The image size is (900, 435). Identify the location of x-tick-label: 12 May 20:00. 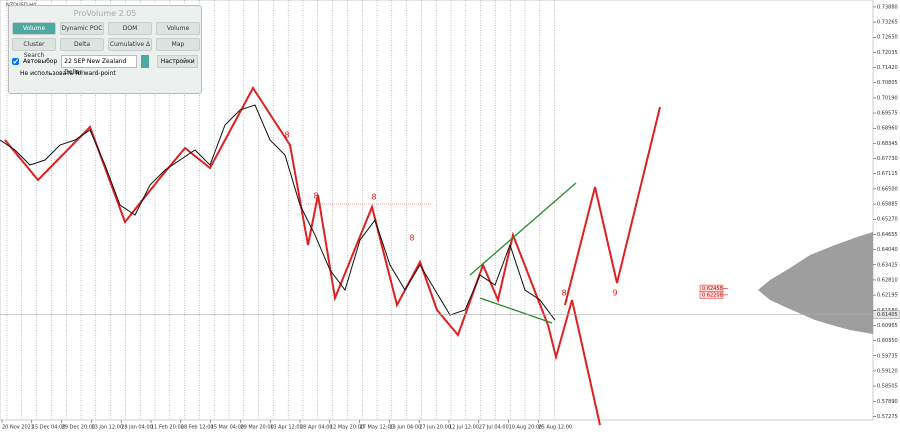
(347, 428).